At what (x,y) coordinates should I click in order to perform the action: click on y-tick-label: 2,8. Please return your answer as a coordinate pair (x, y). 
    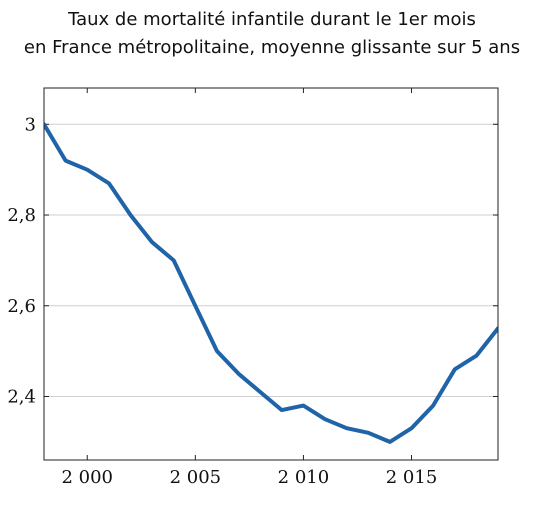
    Looking at the image, I should click on (21, 215).